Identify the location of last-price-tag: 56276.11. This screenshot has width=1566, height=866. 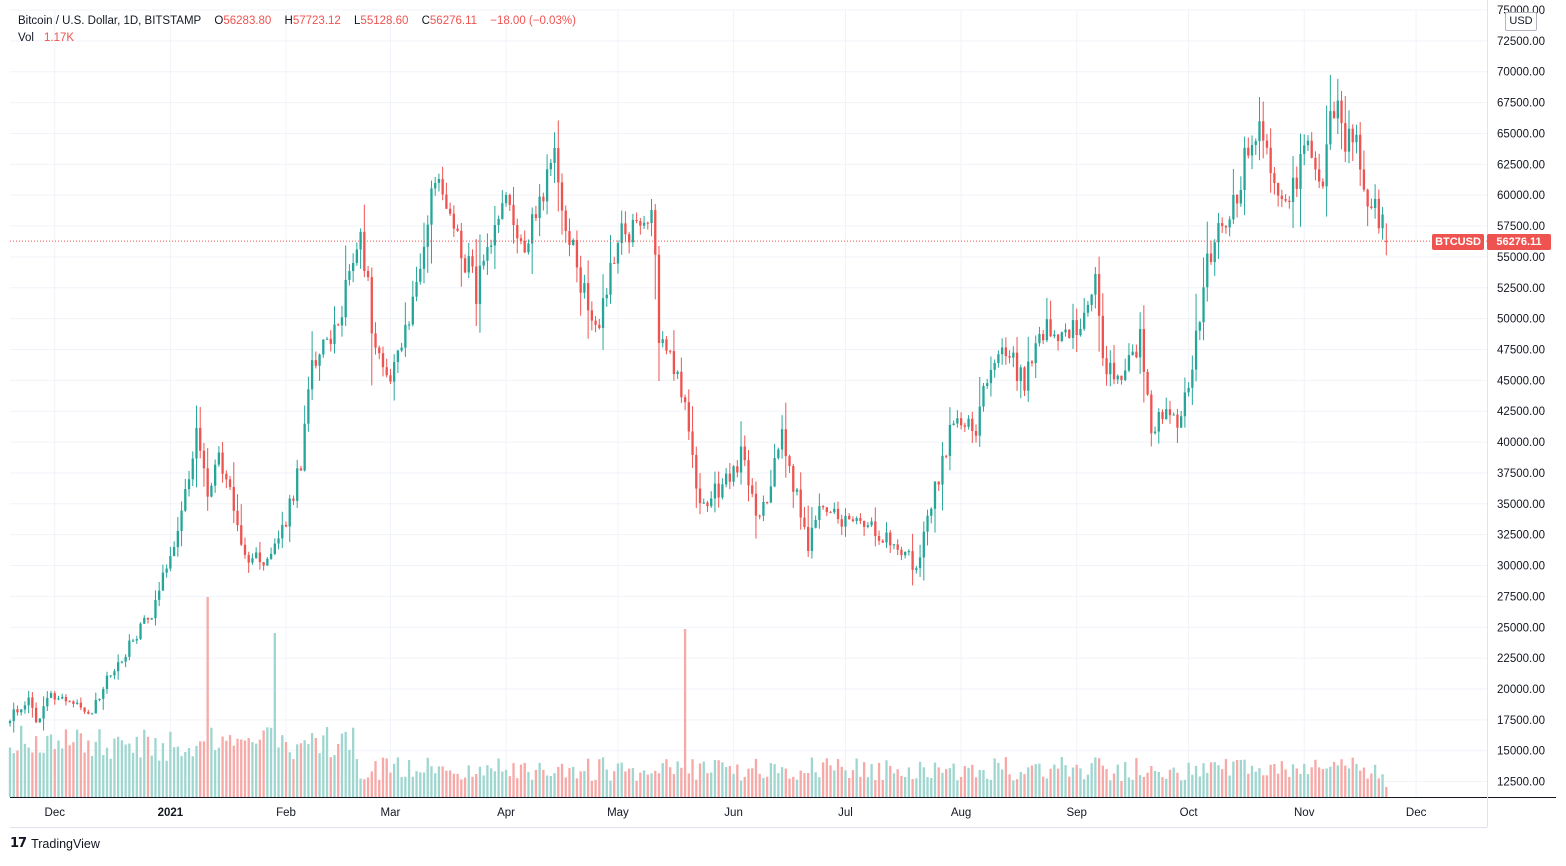
(1519, 242).